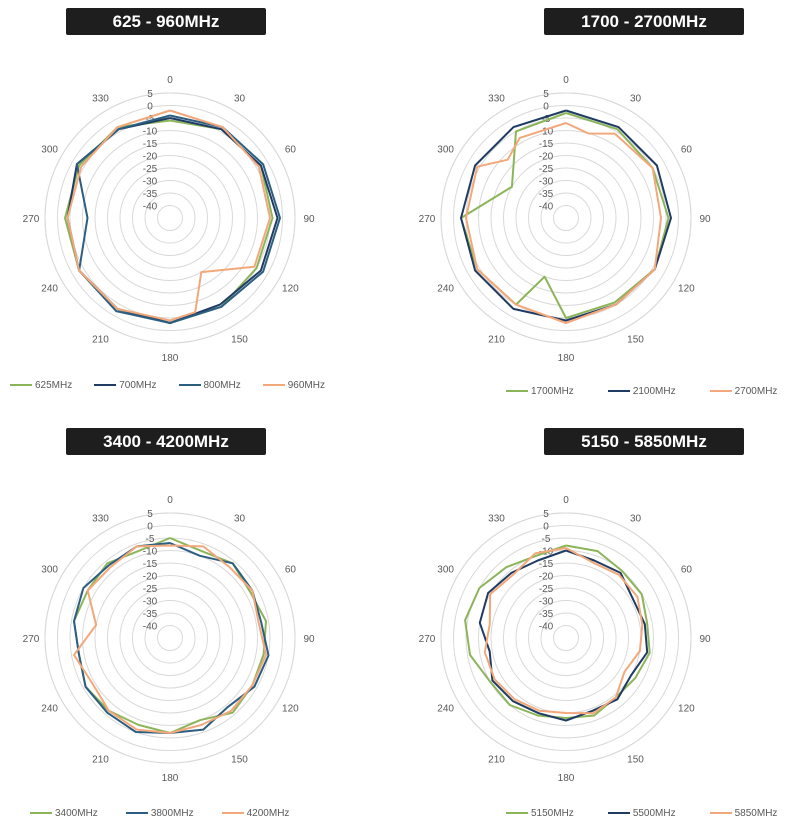 The width and height of the screenshot is (791, 830). I want to click on legend-item: 1700MHz, so click(540, 391).